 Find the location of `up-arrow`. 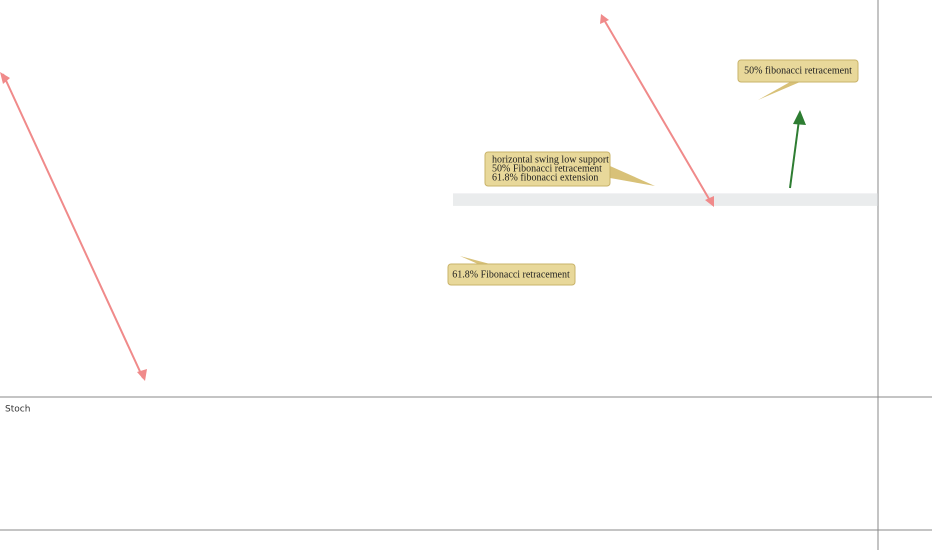

up-arrow is located at coordinates (794, 154).